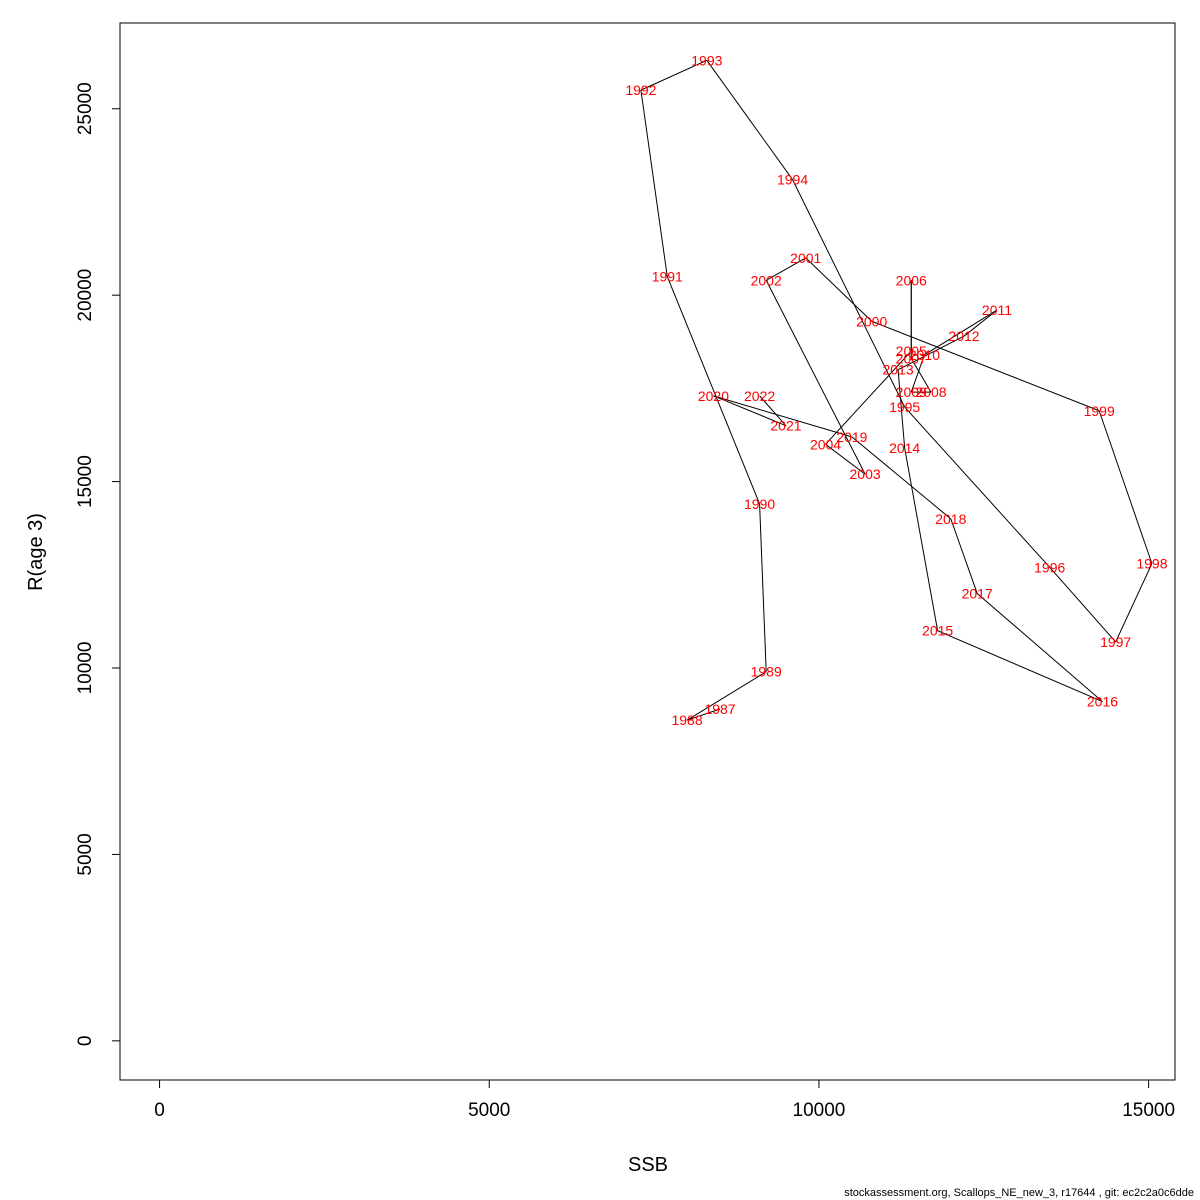 Image resolution: width=1200 pixels, height=1200 pixels. I want to click on x-tick-label: 5000, so click(489, 1110).